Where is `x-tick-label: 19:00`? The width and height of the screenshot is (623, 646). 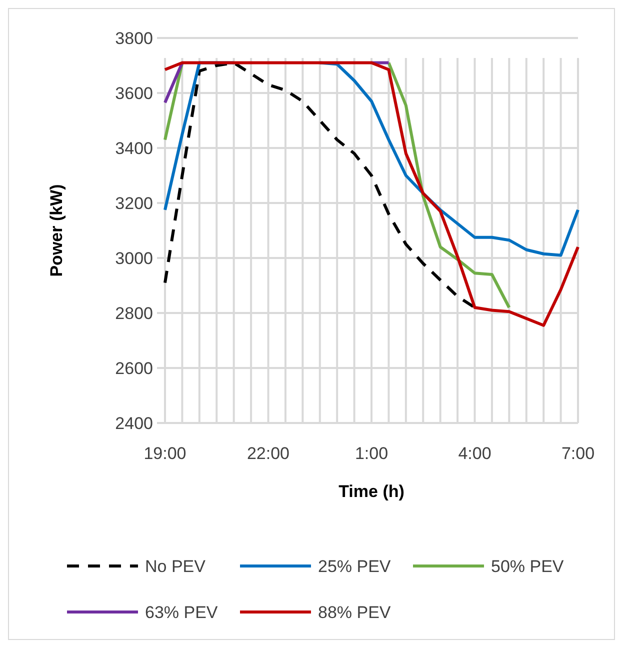 x-tick-label: 19:00 is located at coordinates (165, 453).